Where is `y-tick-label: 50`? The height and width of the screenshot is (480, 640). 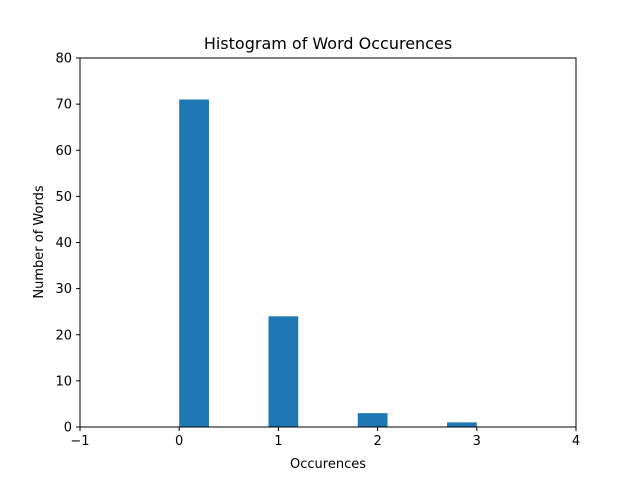
y-tick-label: 50 is located at coordinates (63, 197).